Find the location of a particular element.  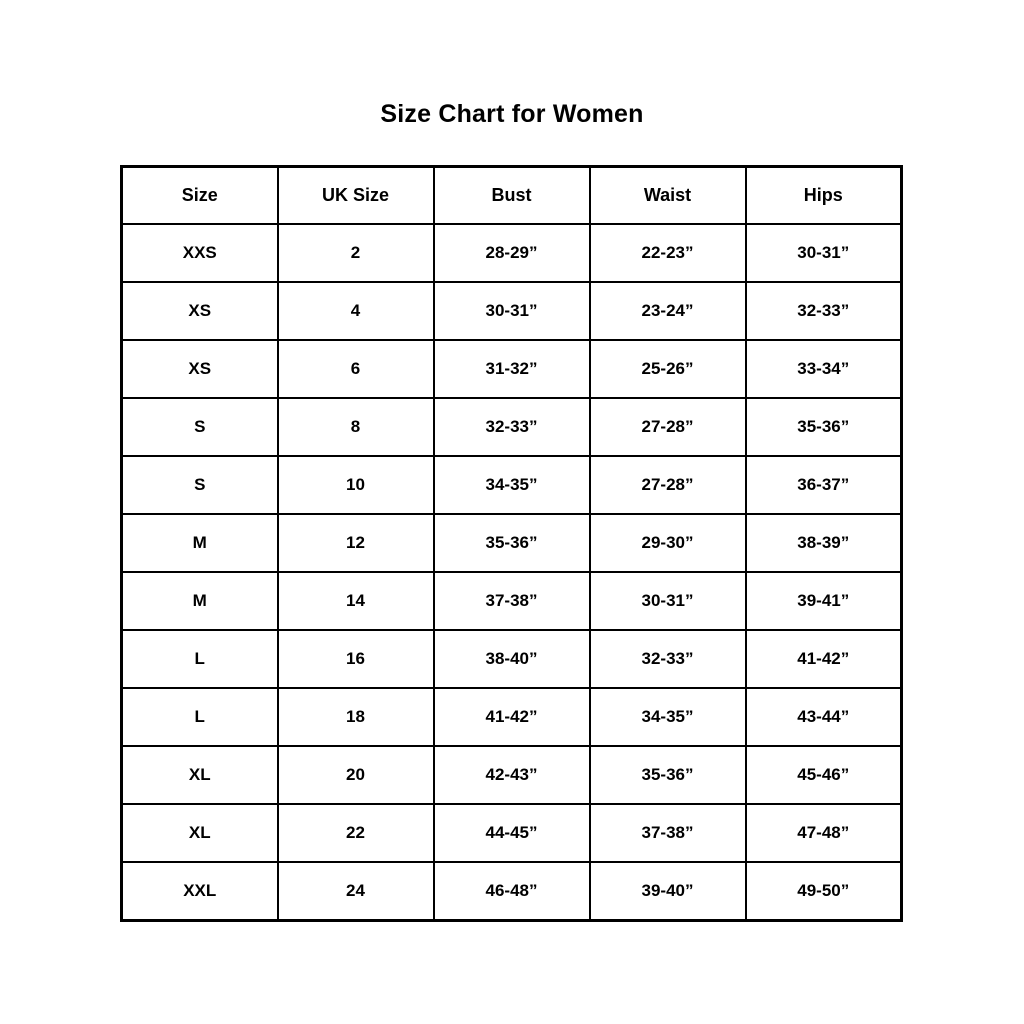

cell-bust: 41-42” is located at coordinates (511, 717).